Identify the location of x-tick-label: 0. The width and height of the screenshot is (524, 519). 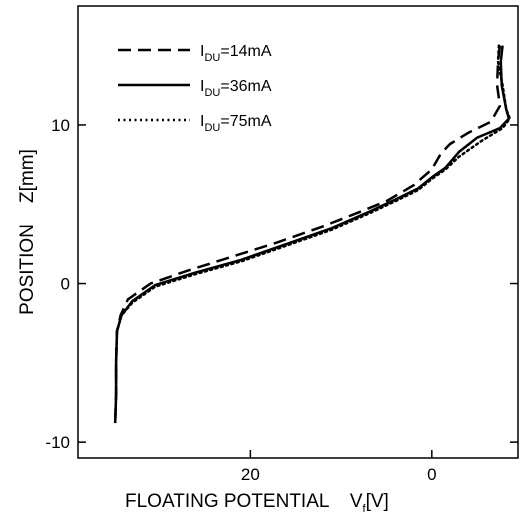
(431, 474).